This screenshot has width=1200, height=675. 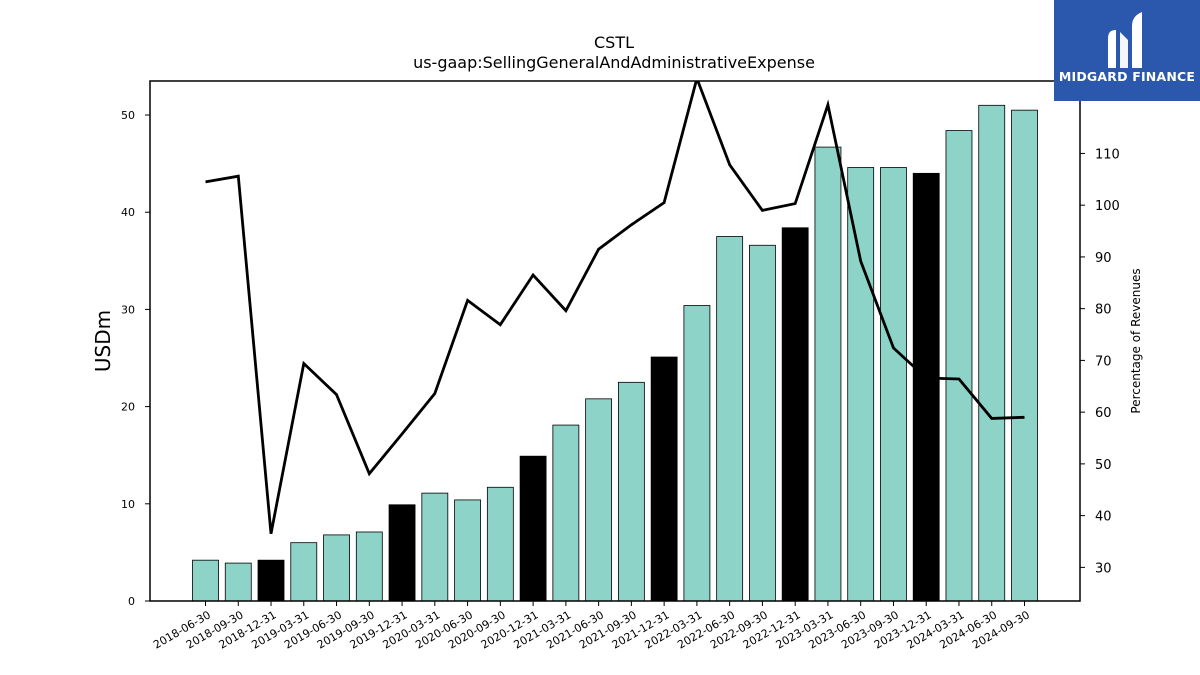 I want to click on y2-axis: 30 40 50 60 70 80 90 100 110, so click(x=1100, y=361).